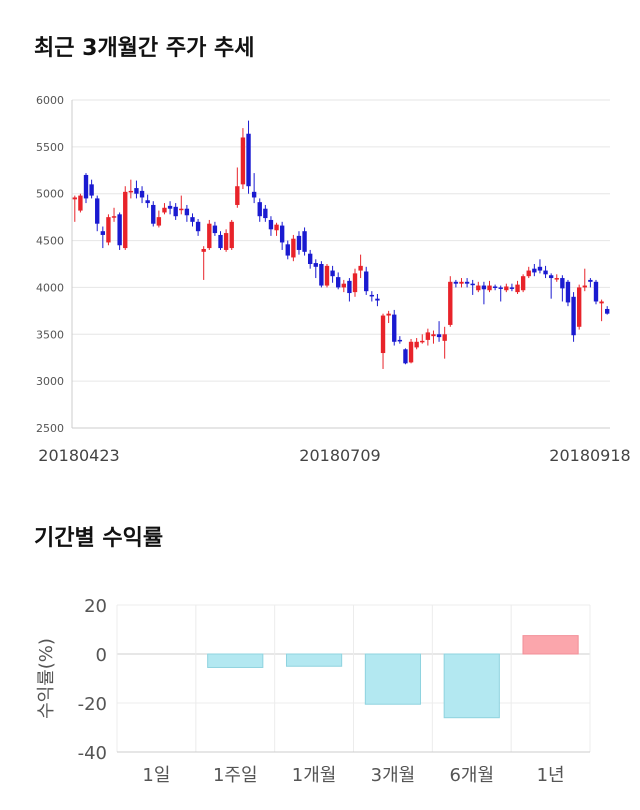 This screenshot has width=640, height=810. I want to click on return-chart-title: 기간별 수익률, so click(99, 538).